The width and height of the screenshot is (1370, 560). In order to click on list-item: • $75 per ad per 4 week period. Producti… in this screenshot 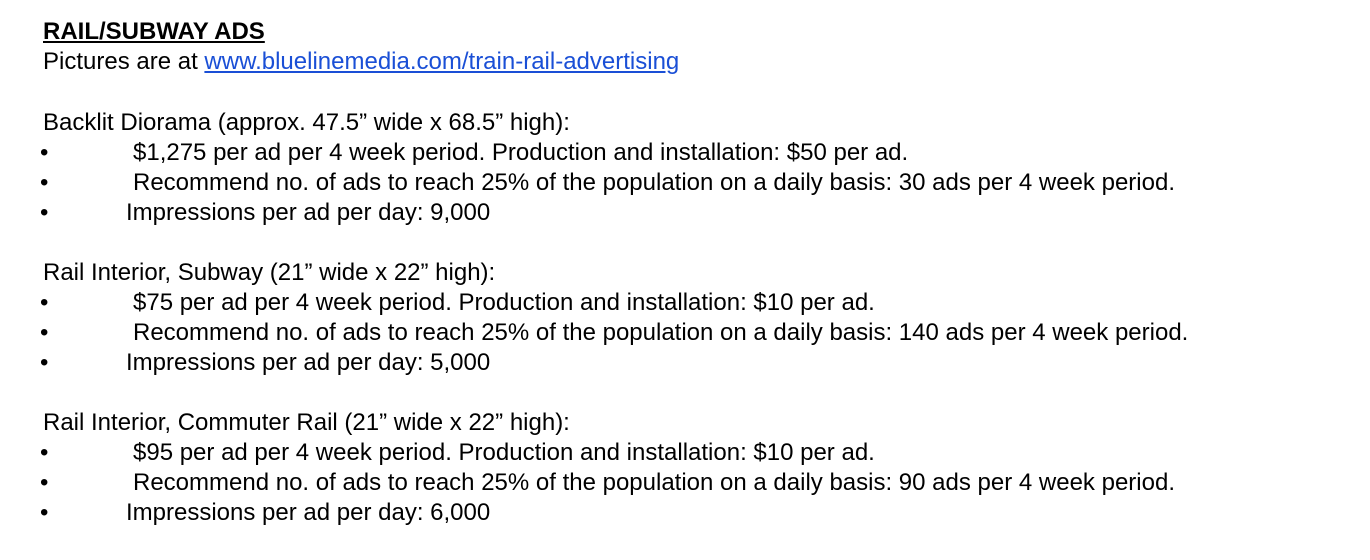, I will do `click(685, 303)`.